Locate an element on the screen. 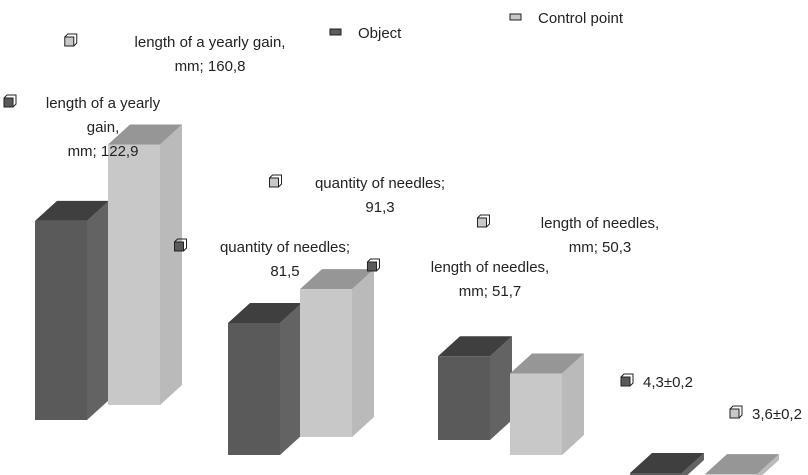 Image resolution: width=808 pixels, height=475 pixels. data-label-line: length of a yearly gain, is located at coordinates (210, 42).